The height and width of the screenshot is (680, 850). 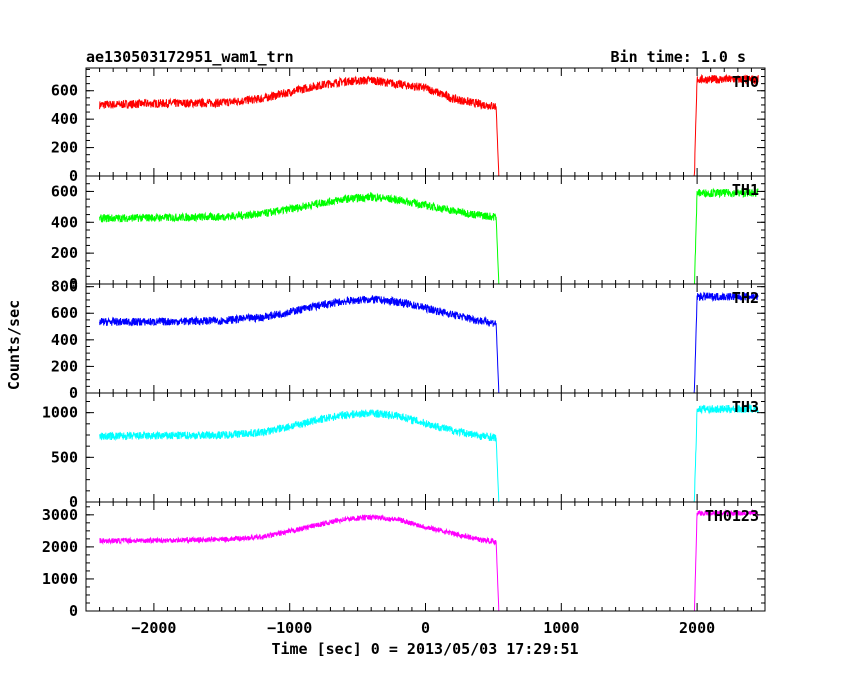 What do you see at coordinates (14, 345) in the screenshot?
I see `y-axis-label: Counts/sec` at bounding box center [14, 345].